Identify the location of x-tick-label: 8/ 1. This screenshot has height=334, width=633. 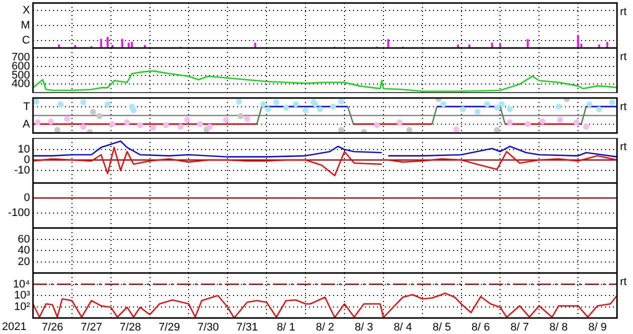
(286, 328).